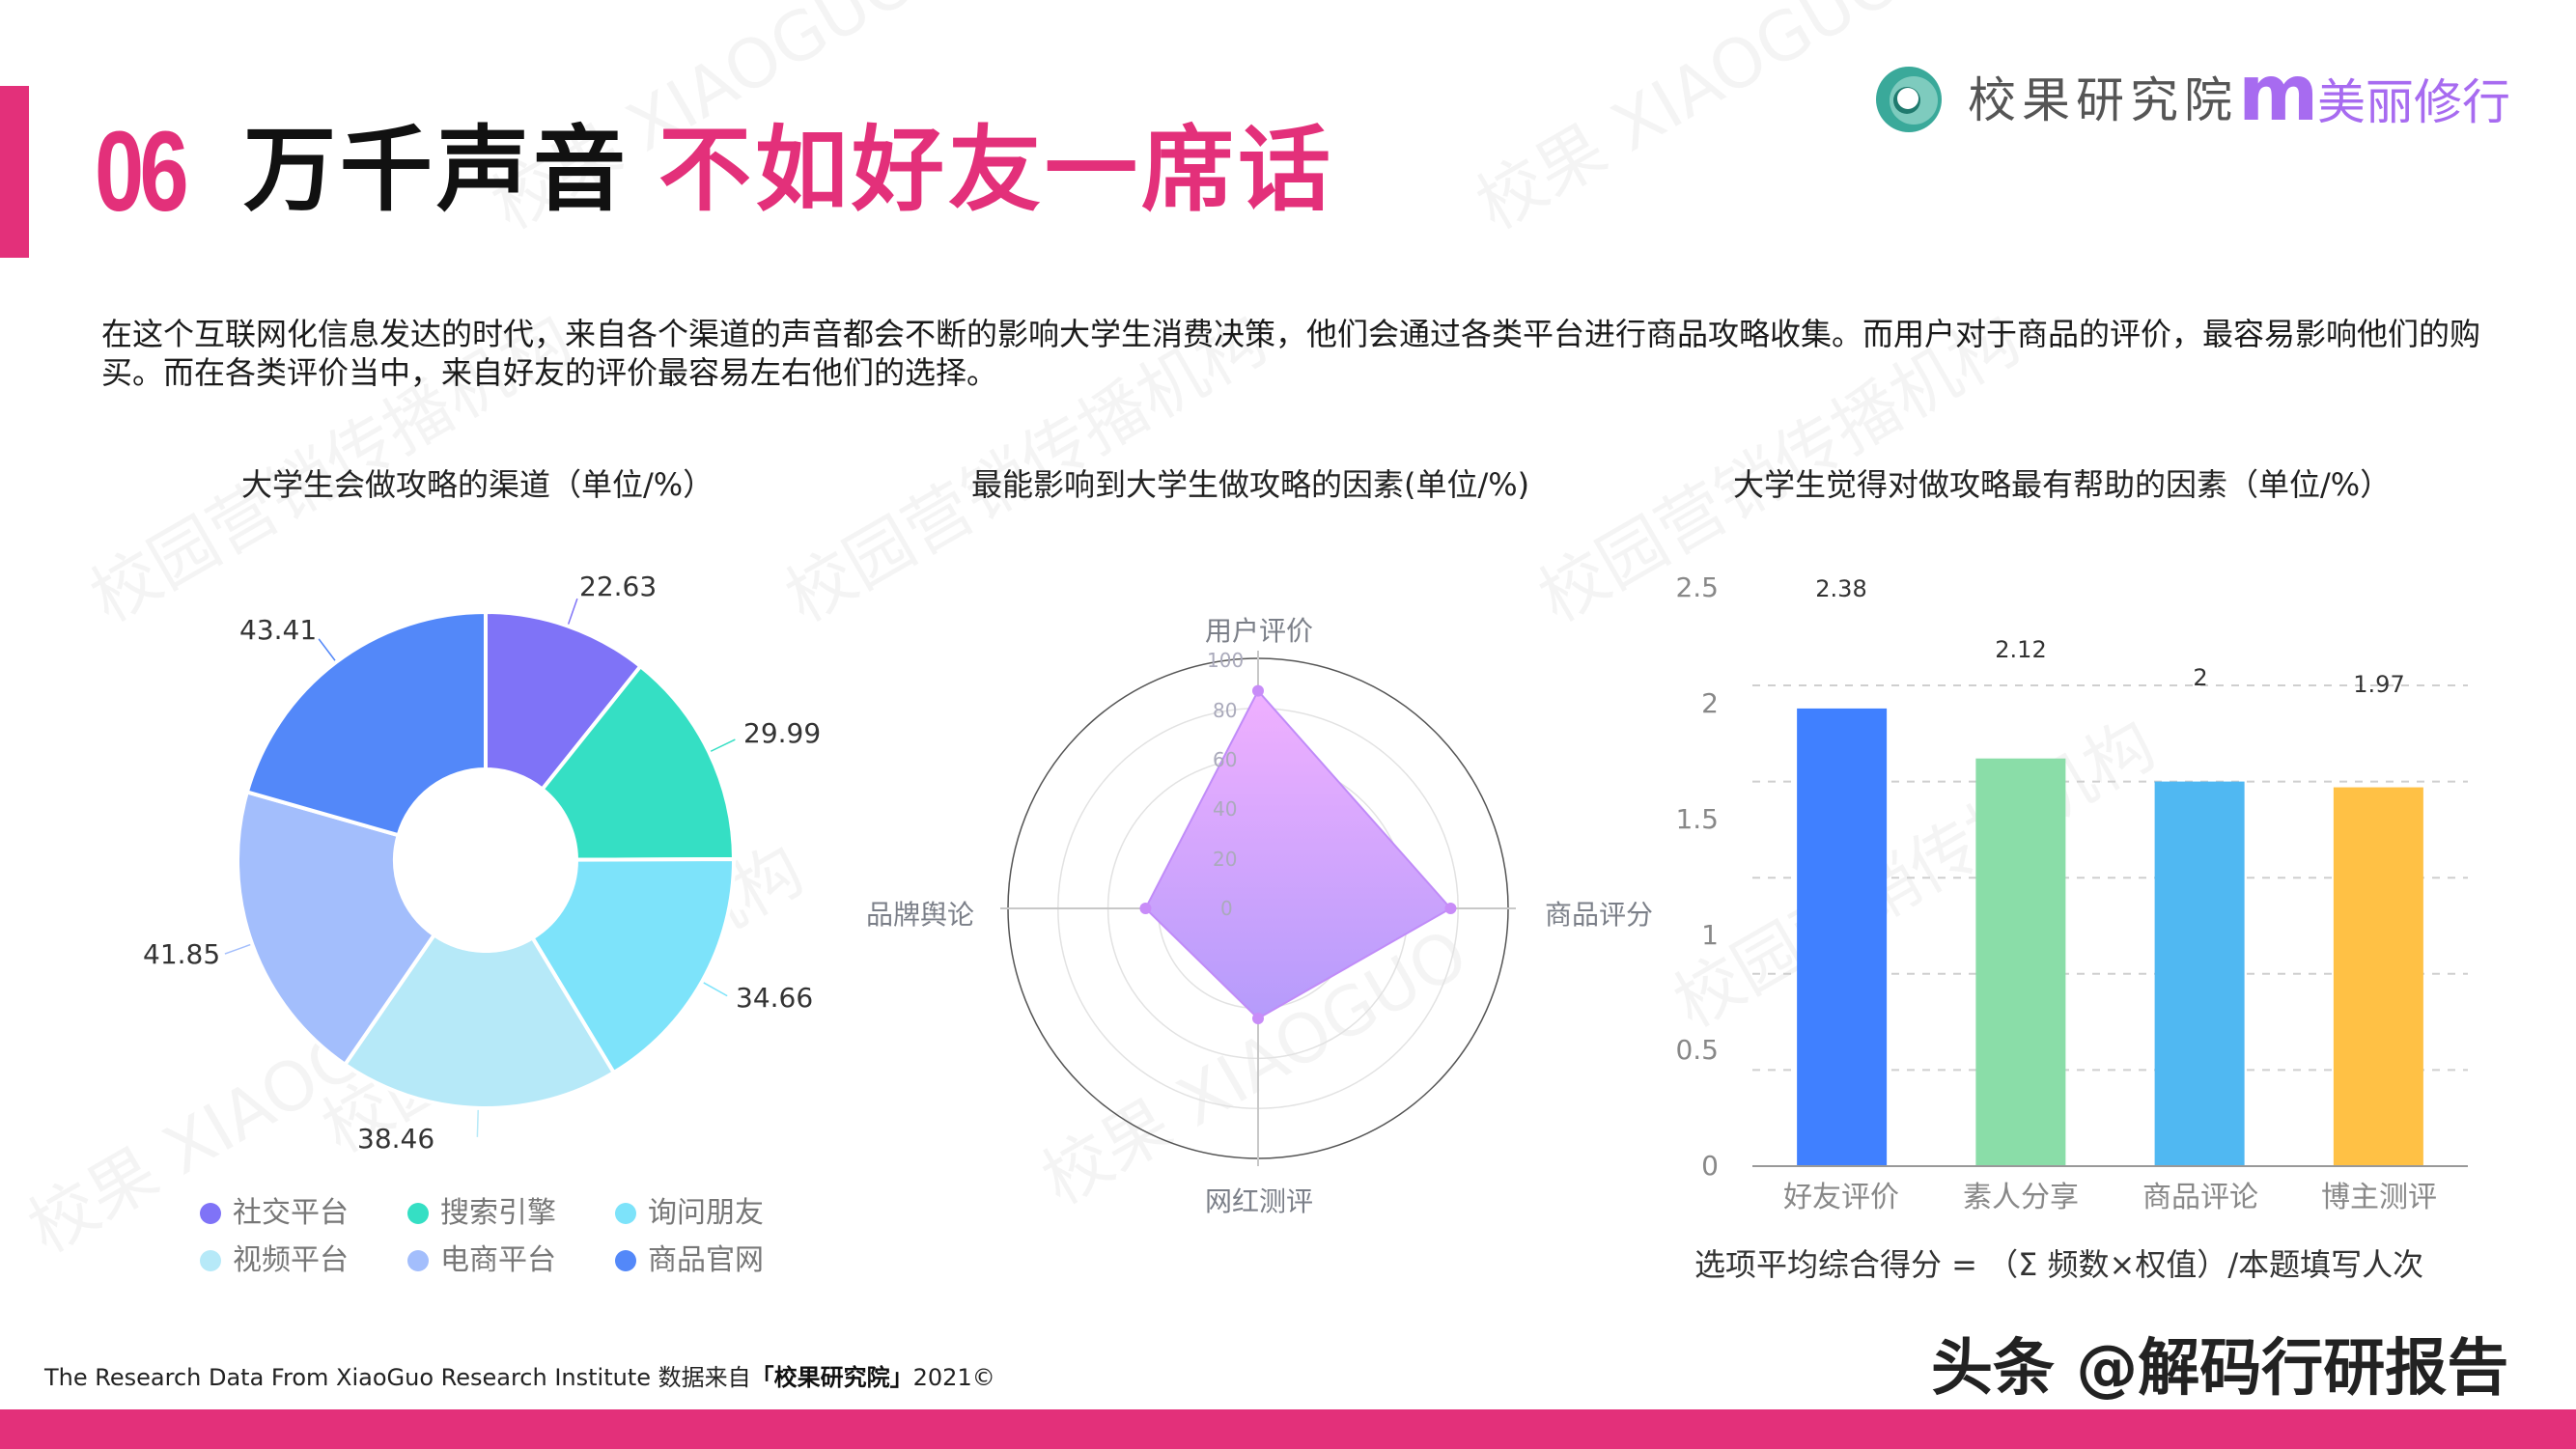  I want to click on pie-chart-title: 大学生会做攻略的渠道（单位/%）, so click(478, 484).